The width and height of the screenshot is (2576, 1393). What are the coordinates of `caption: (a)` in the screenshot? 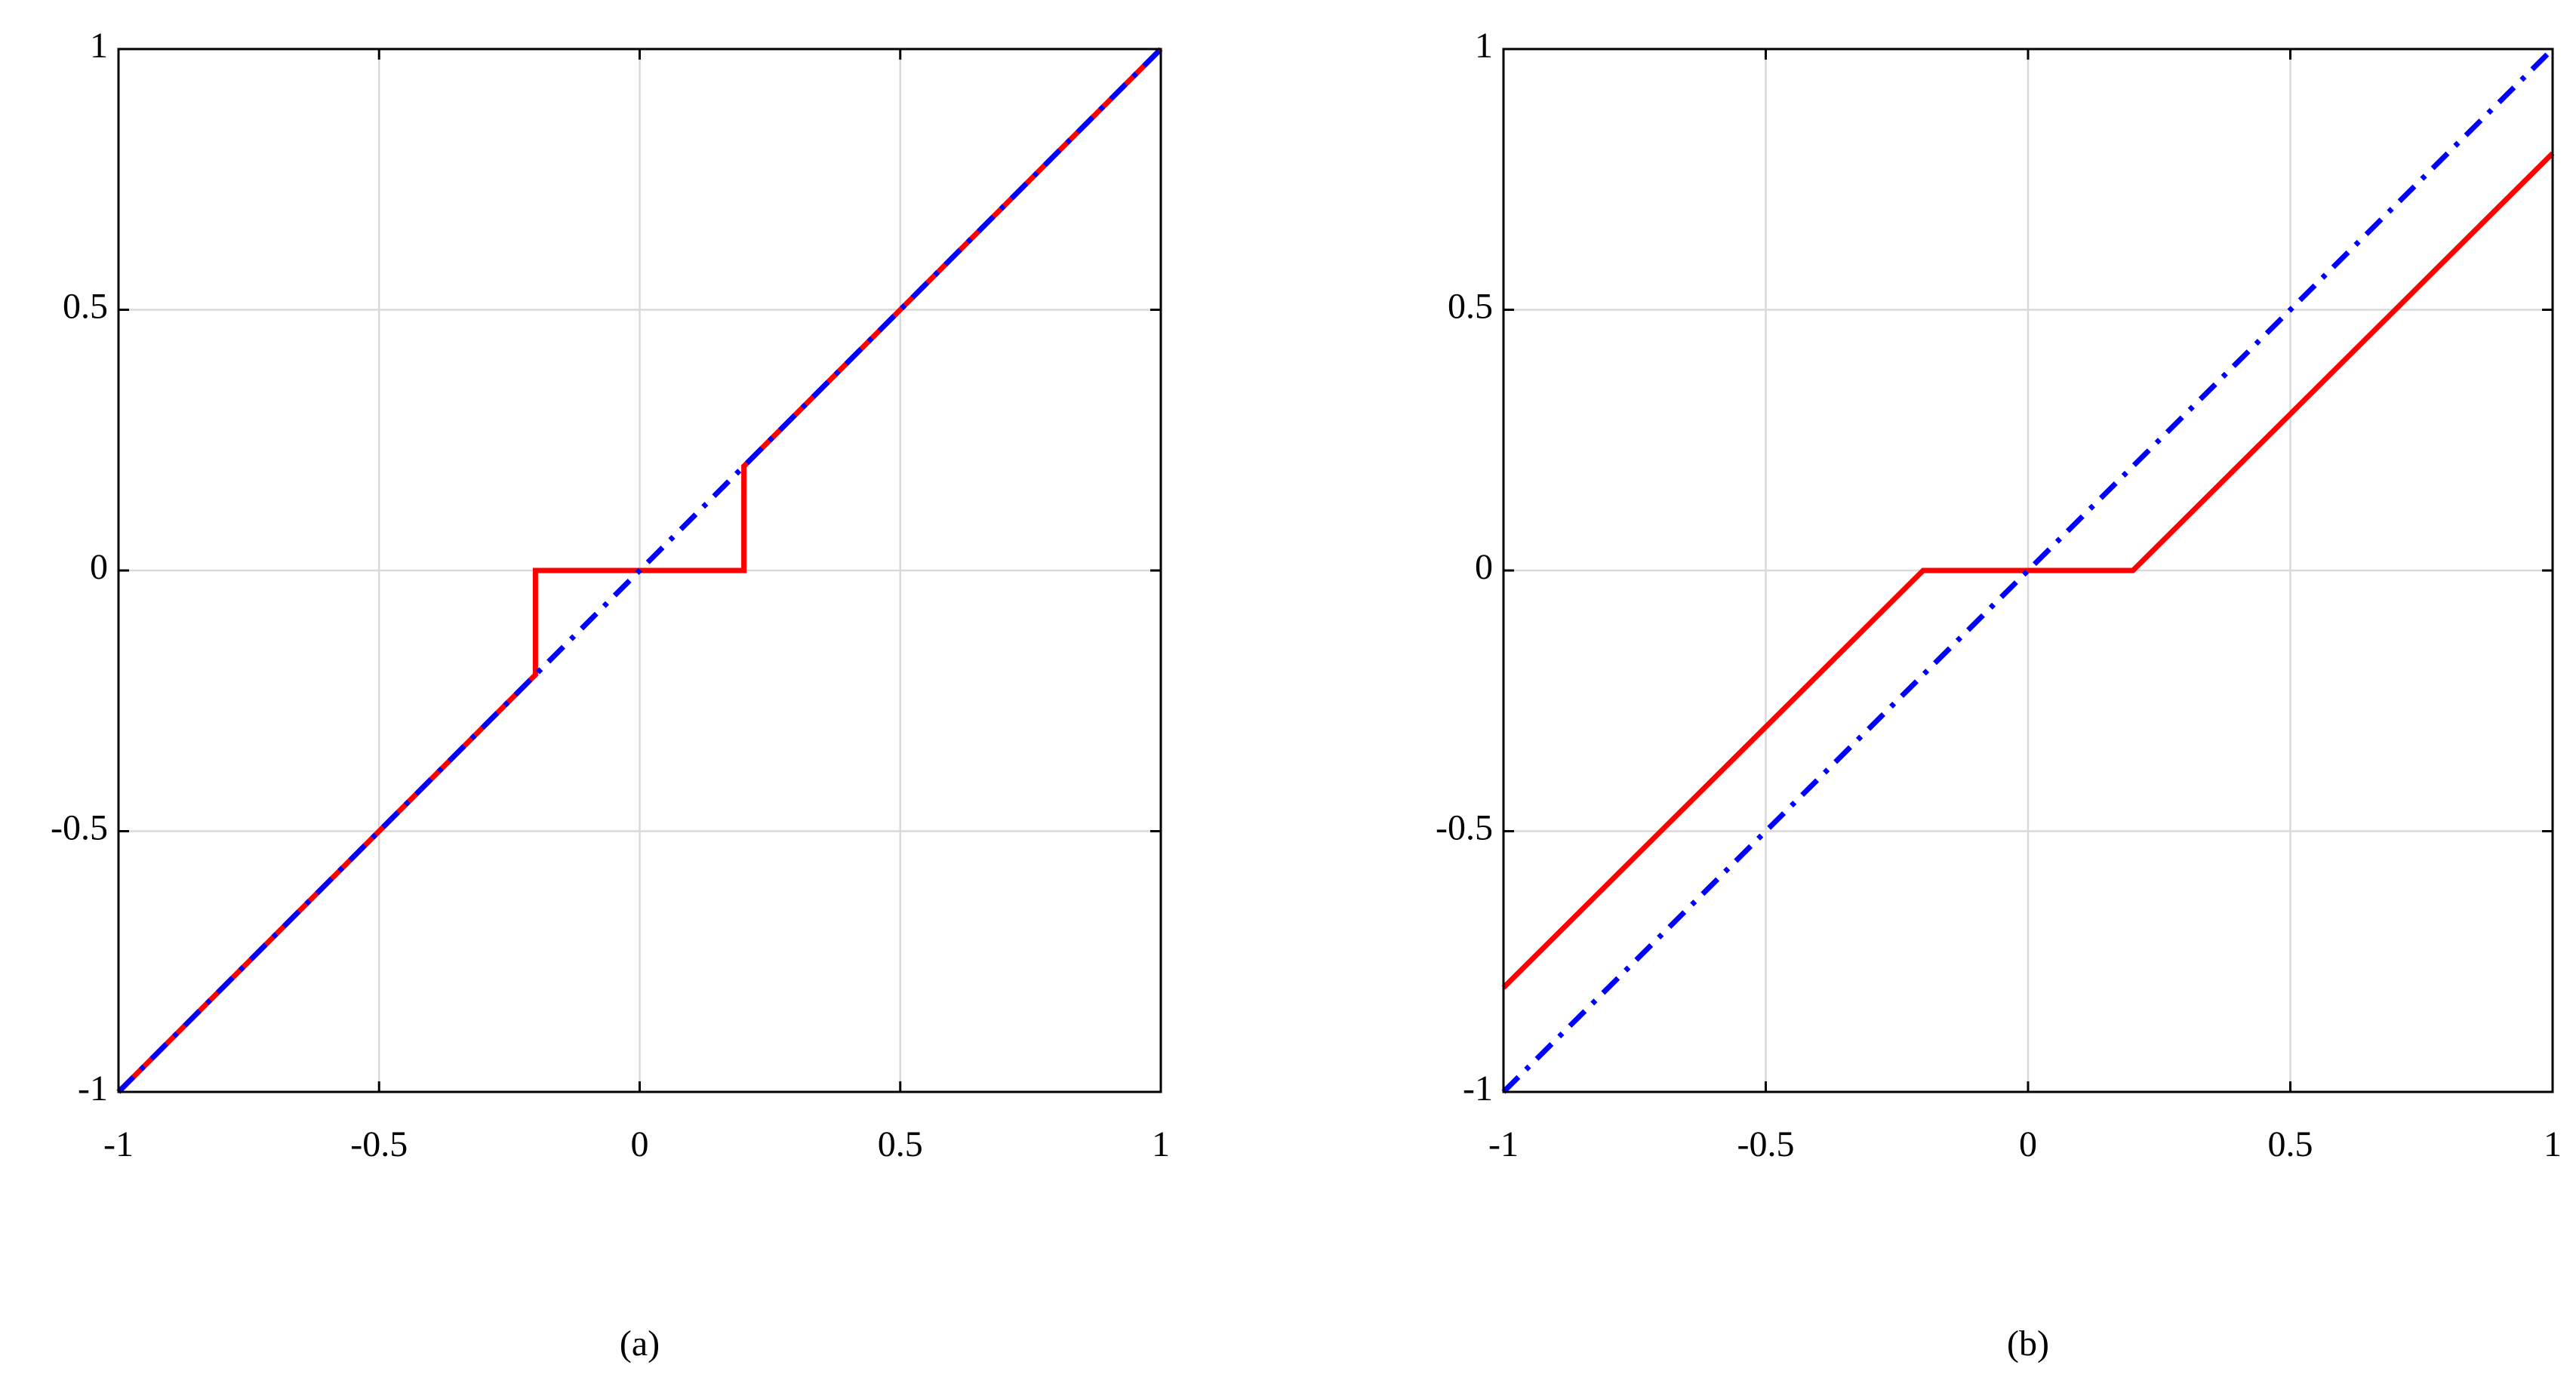 It's located at (640, 1344).